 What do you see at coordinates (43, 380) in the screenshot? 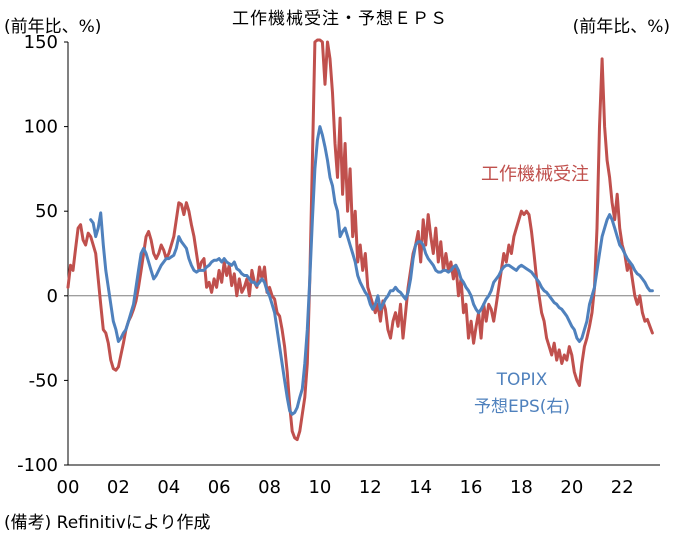
I see `y-tick-label: -50` at bounding box center [43, 380].